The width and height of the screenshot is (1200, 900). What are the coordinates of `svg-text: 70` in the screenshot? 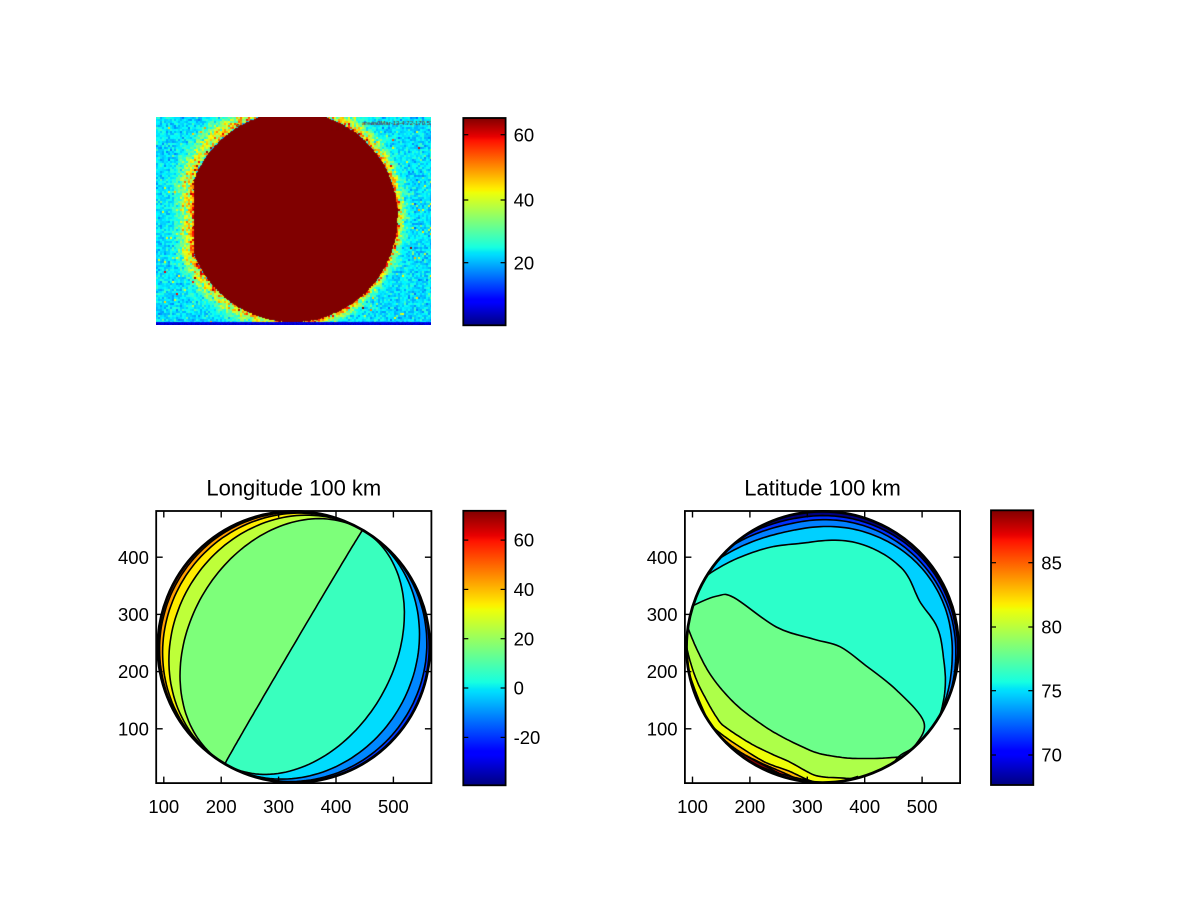 It's located at (1051, 755).